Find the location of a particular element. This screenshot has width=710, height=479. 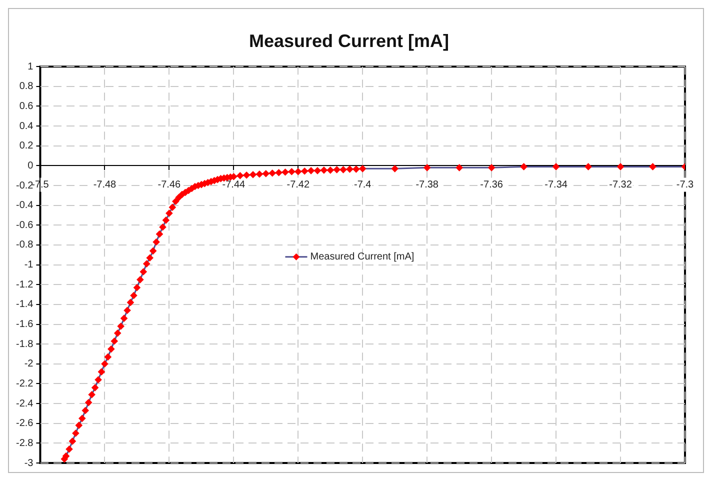

y-tick-label: -2 is located at coordinates (29, 364).